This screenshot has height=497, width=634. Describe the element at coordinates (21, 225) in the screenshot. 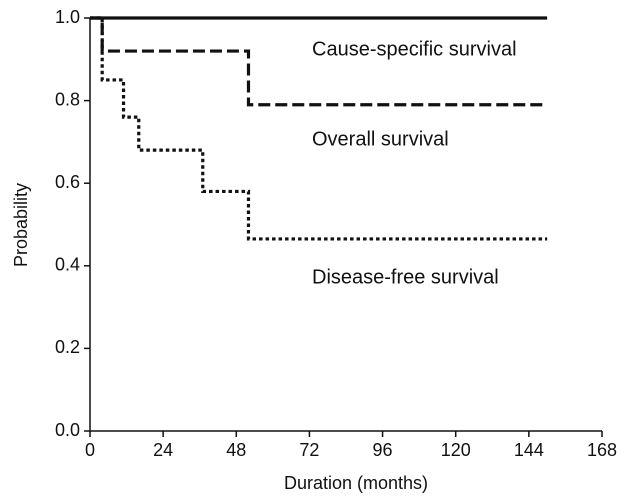

I see `y-axis-label: Probability` at that location.